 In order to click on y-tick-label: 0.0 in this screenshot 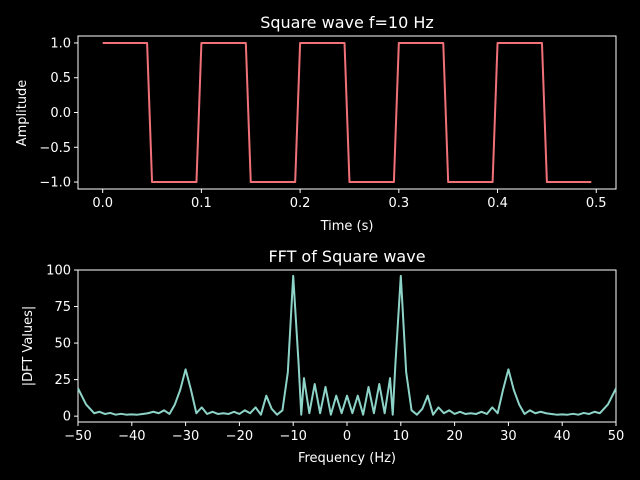, I will do `click(60, 113)`.